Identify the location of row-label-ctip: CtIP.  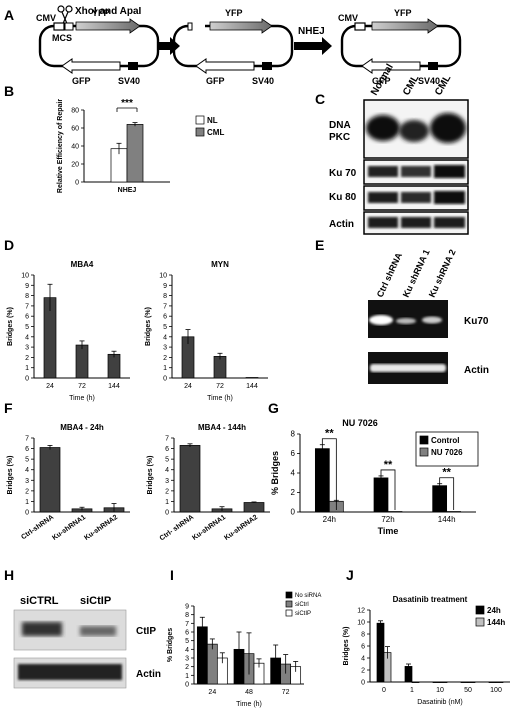
(146, 631).